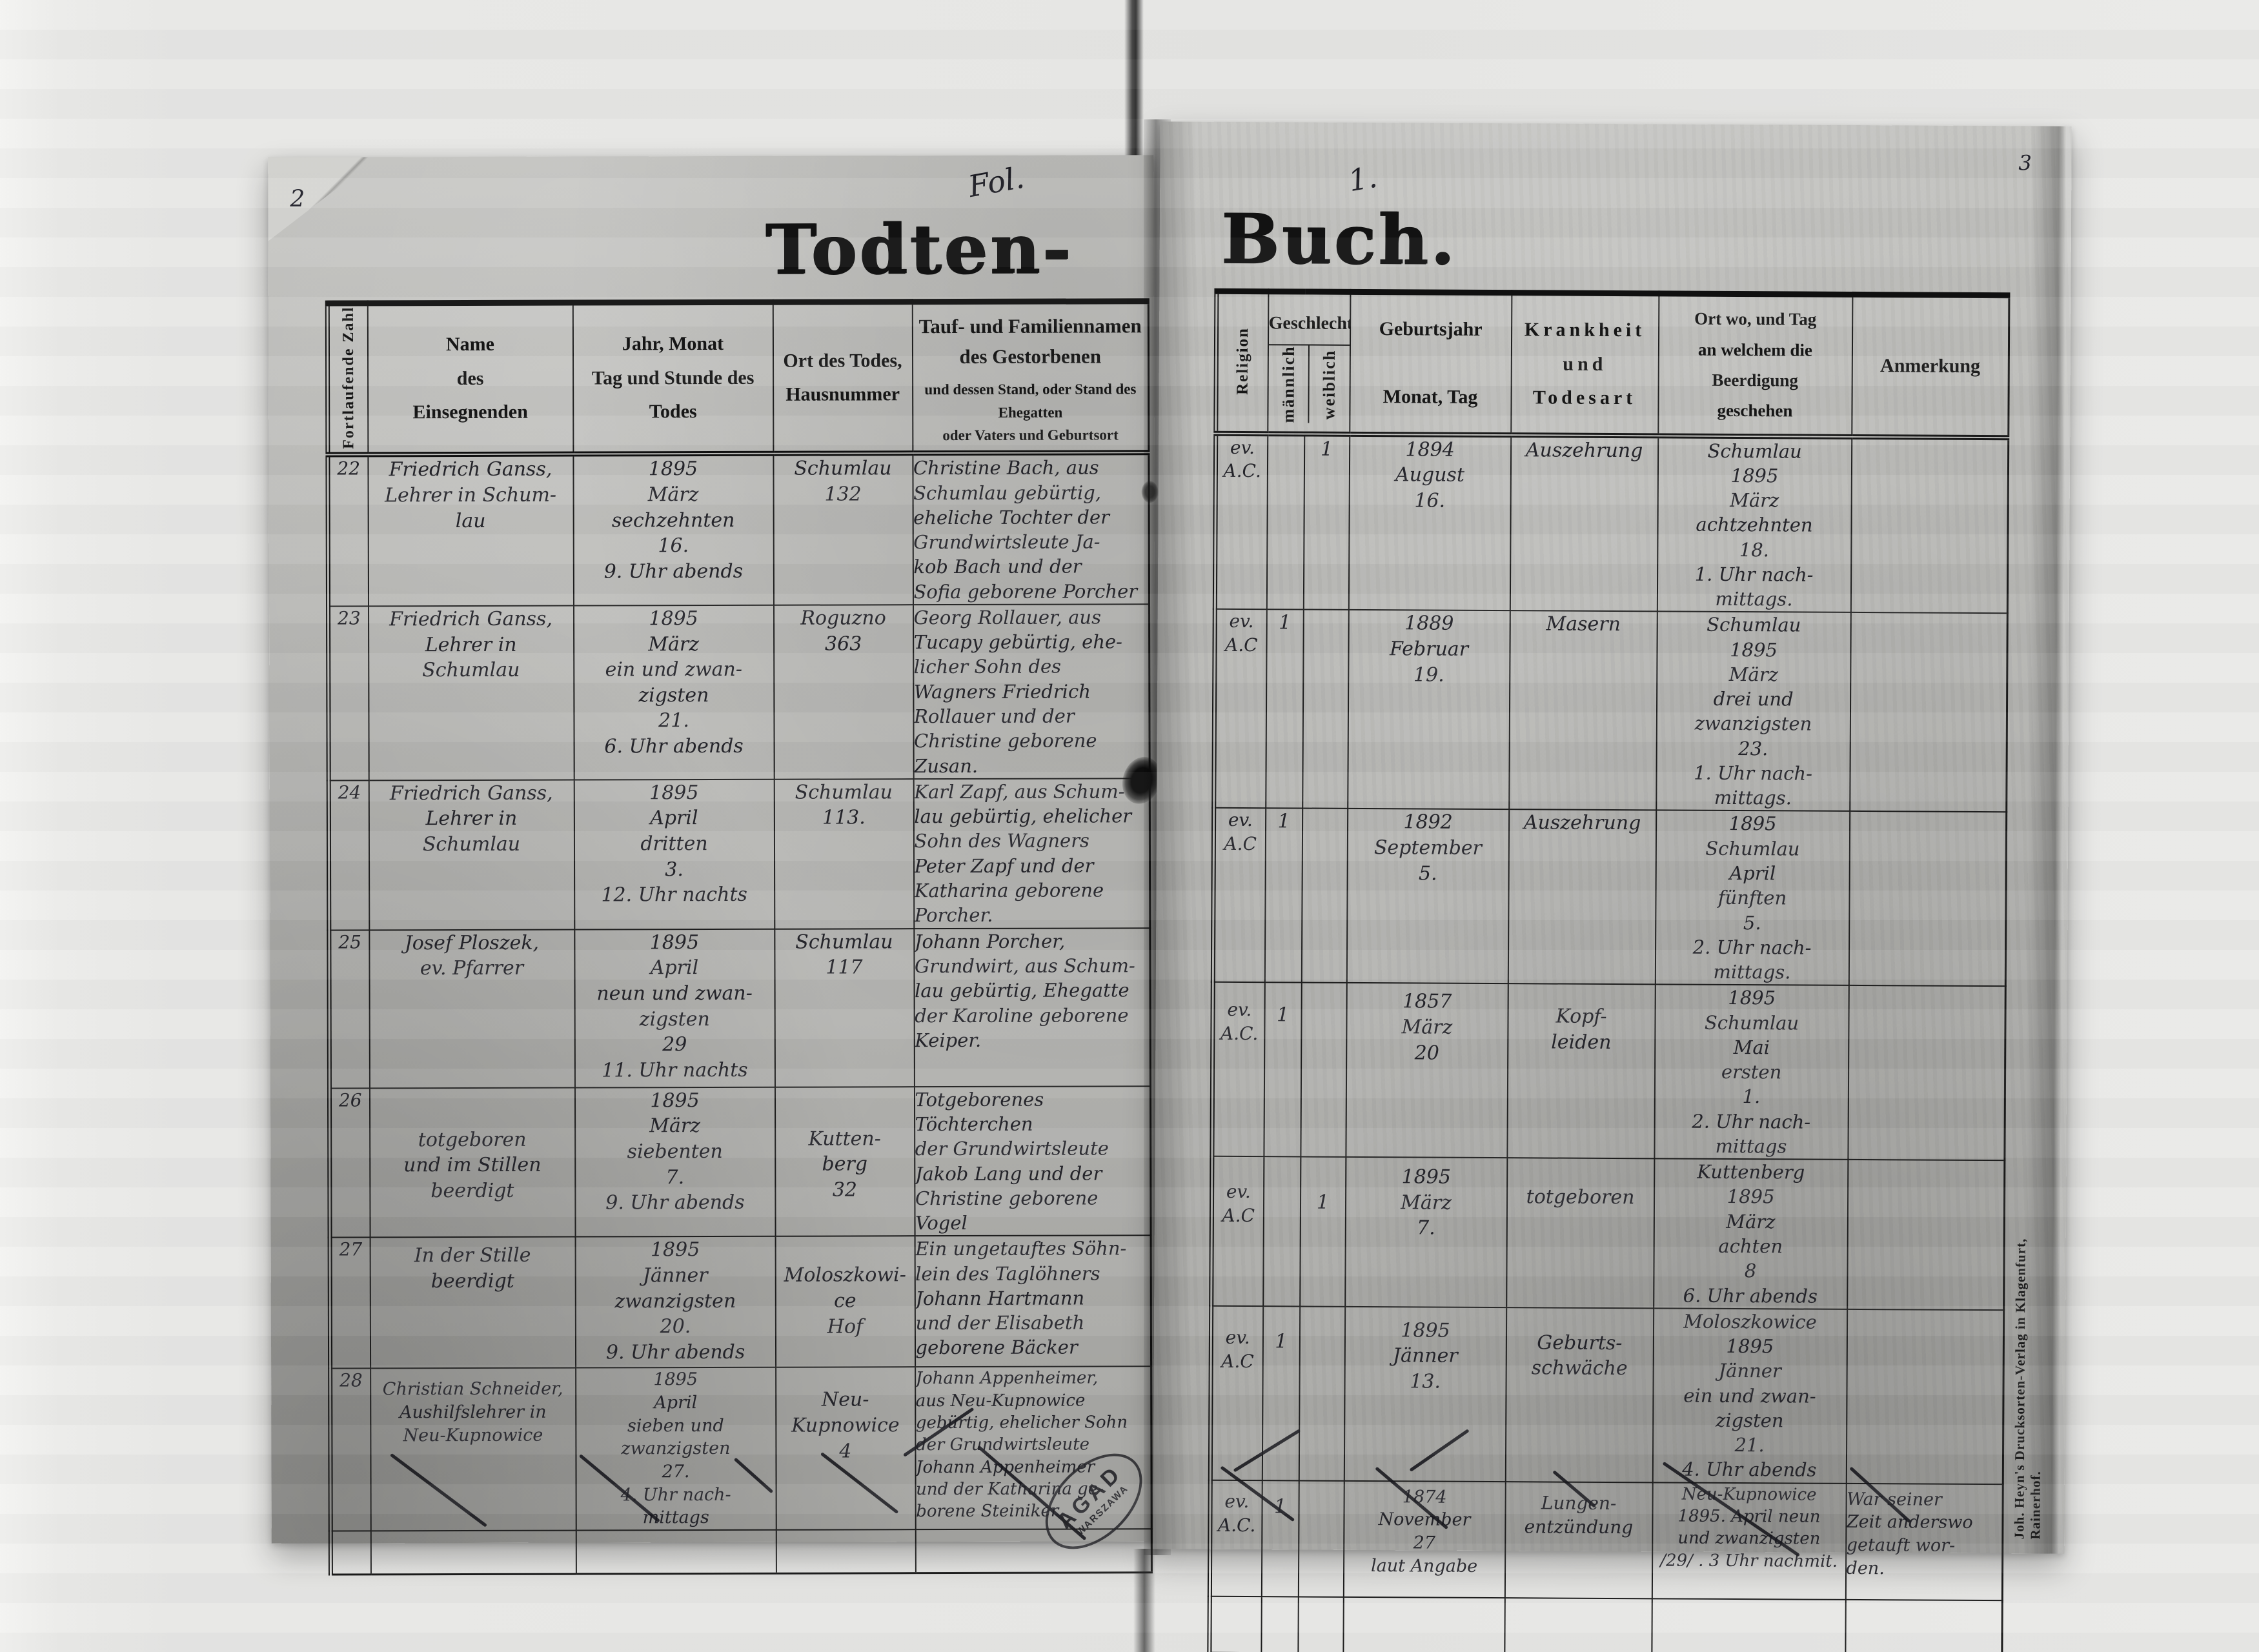 This screenshot has height=1652, width=2259. What do you see at coordinates (1309, 324) in the screenshot?
I see `geschlecht-label-box: Geschlecht` at bounding box center [1309, 324].